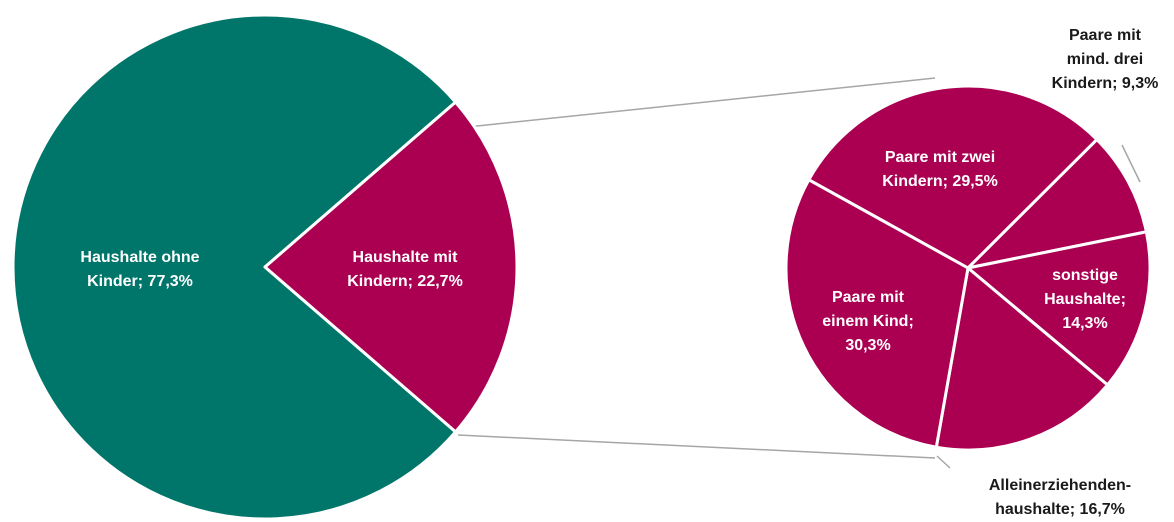 The image size is (1174, 522). I want to click on data-label: Haushalte ohne Kinder; 77,3%, so click(139, 269).